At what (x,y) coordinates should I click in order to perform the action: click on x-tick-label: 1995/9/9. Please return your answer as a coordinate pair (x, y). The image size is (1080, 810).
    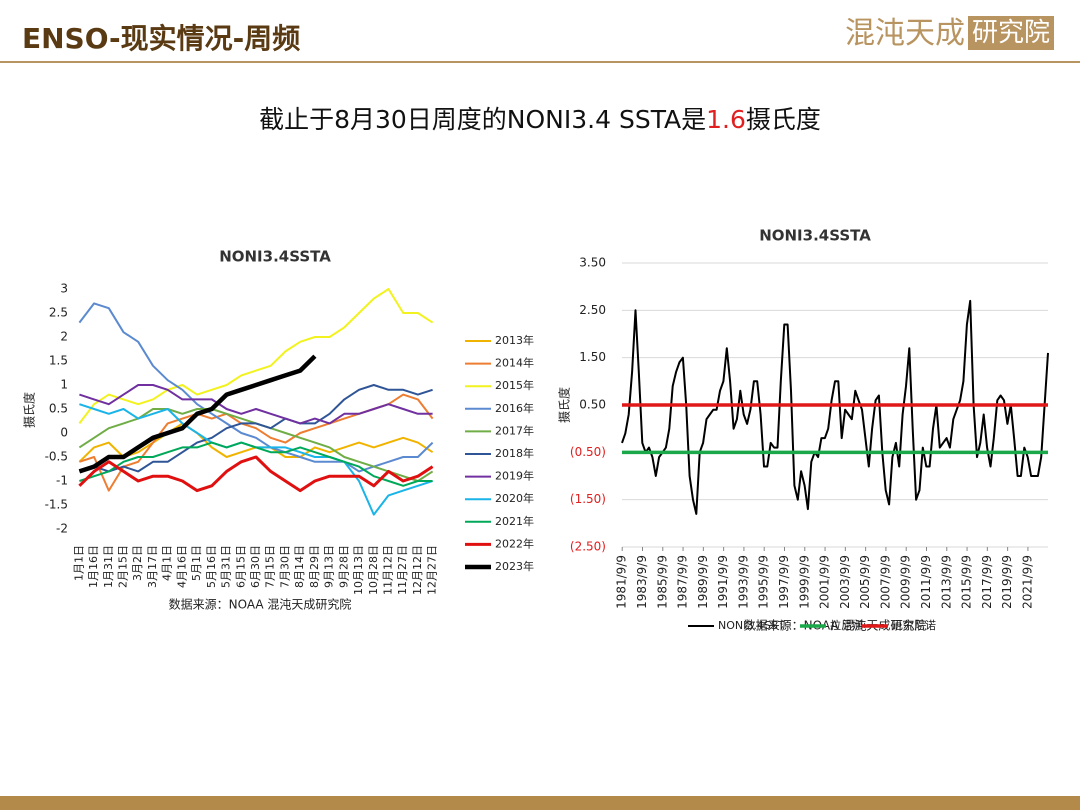
    Looking at the image, I should click on (764, 582).